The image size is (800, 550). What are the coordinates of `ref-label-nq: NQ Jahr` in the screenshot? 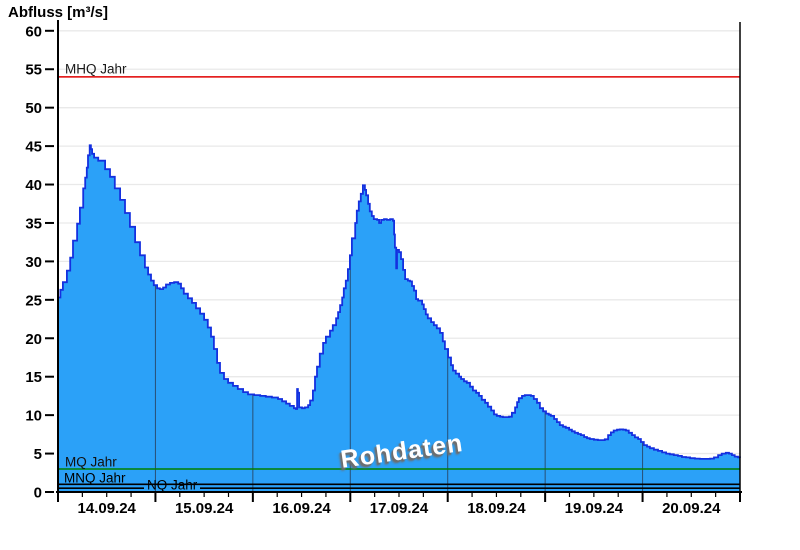 It's located at (172, 485).